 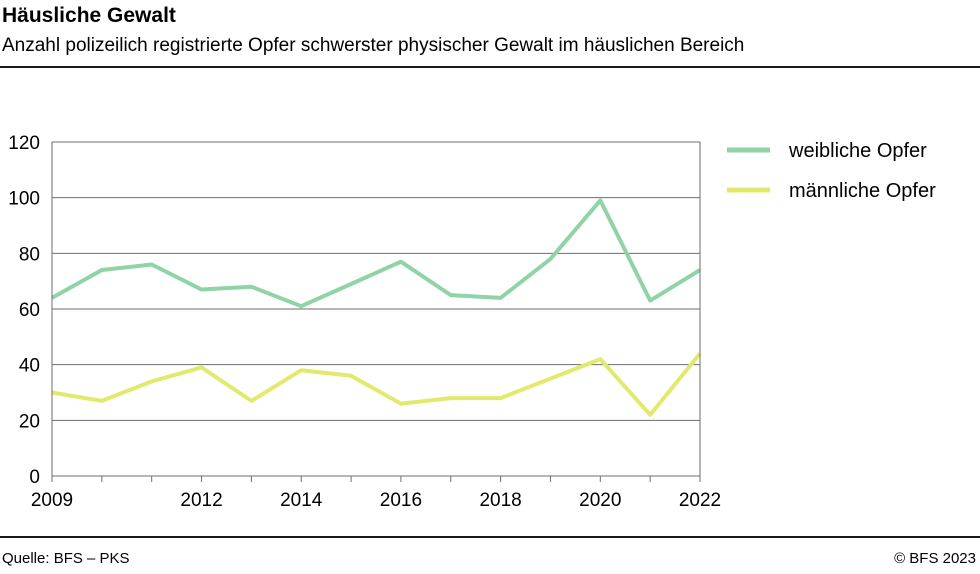 What do you see at coordinates (29, 366) in the screenshot?
I see `y-tick-label-40: 40` at bounding box center [29, 366].